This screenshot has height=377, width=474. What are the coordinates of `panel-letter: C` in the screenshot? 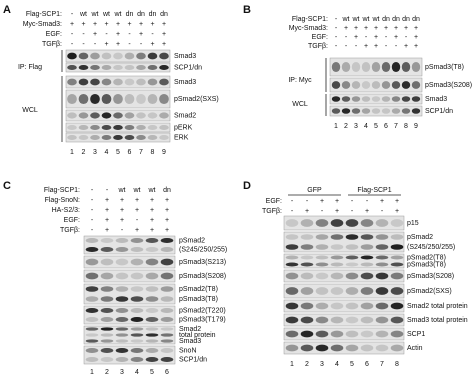 It's located at (7, 186).